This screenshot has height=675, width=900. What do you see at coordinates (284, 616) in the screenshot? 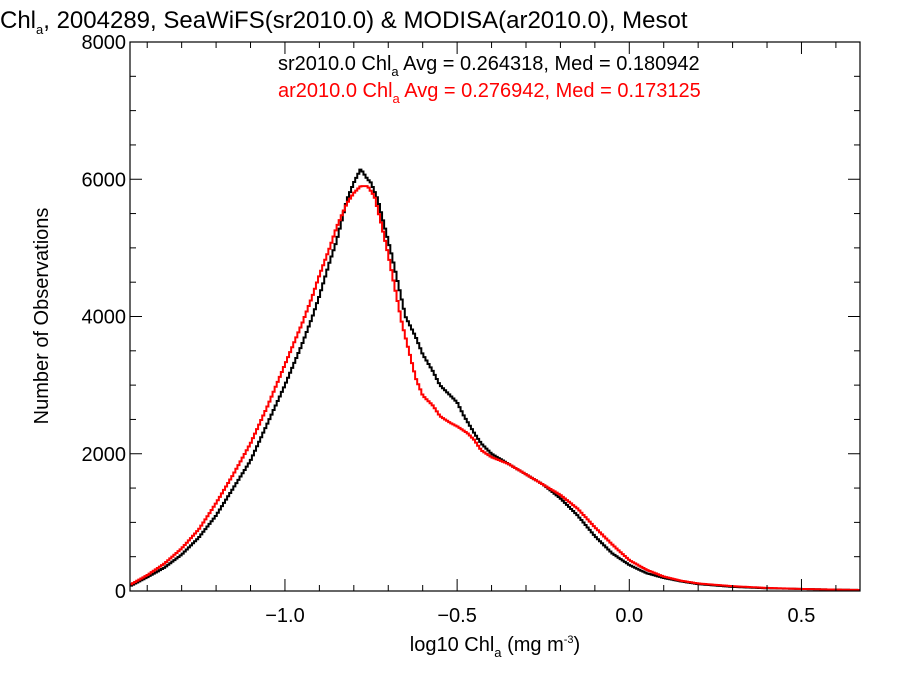
I see `x-tick-label: −1.0` at bounding box center [284, 616].